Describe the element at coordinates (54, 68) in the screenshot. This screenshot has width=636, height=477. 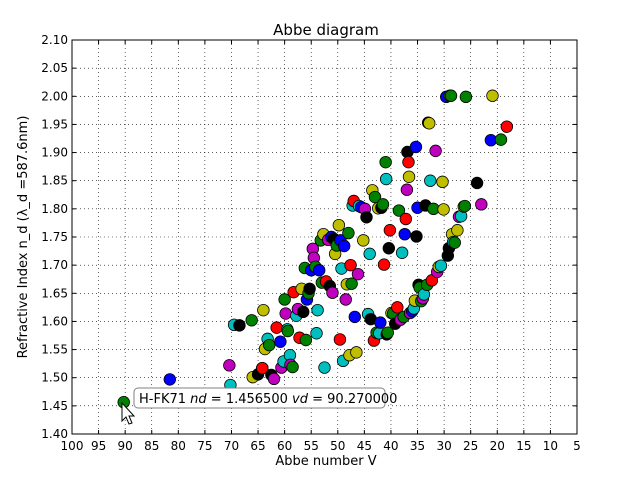
I see `y-tick-label: 2.05` at that location.